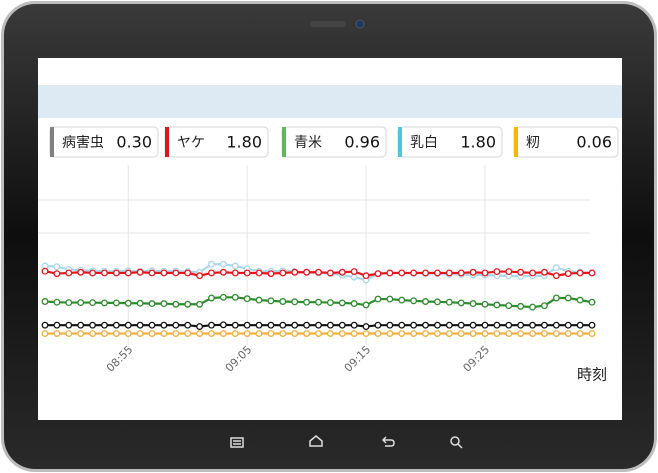  I want to click on legend-name: 病害虫, so click(83, 143).